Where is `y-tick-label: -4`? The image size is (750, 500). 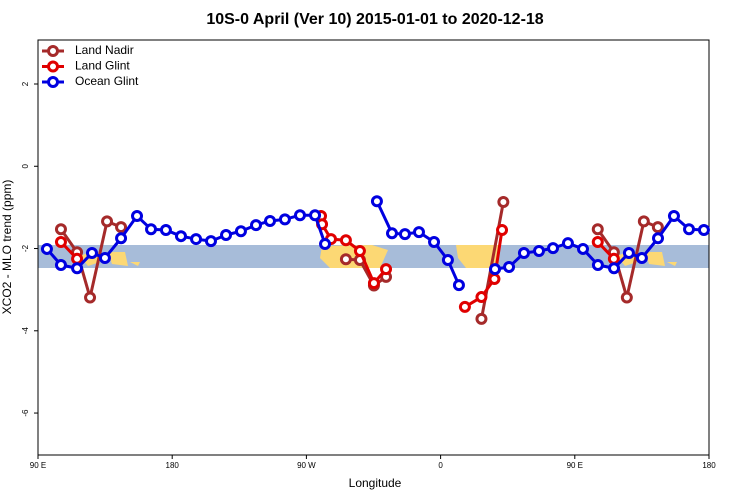 y-tick-label: -4 is located at coordinates (25, 331).